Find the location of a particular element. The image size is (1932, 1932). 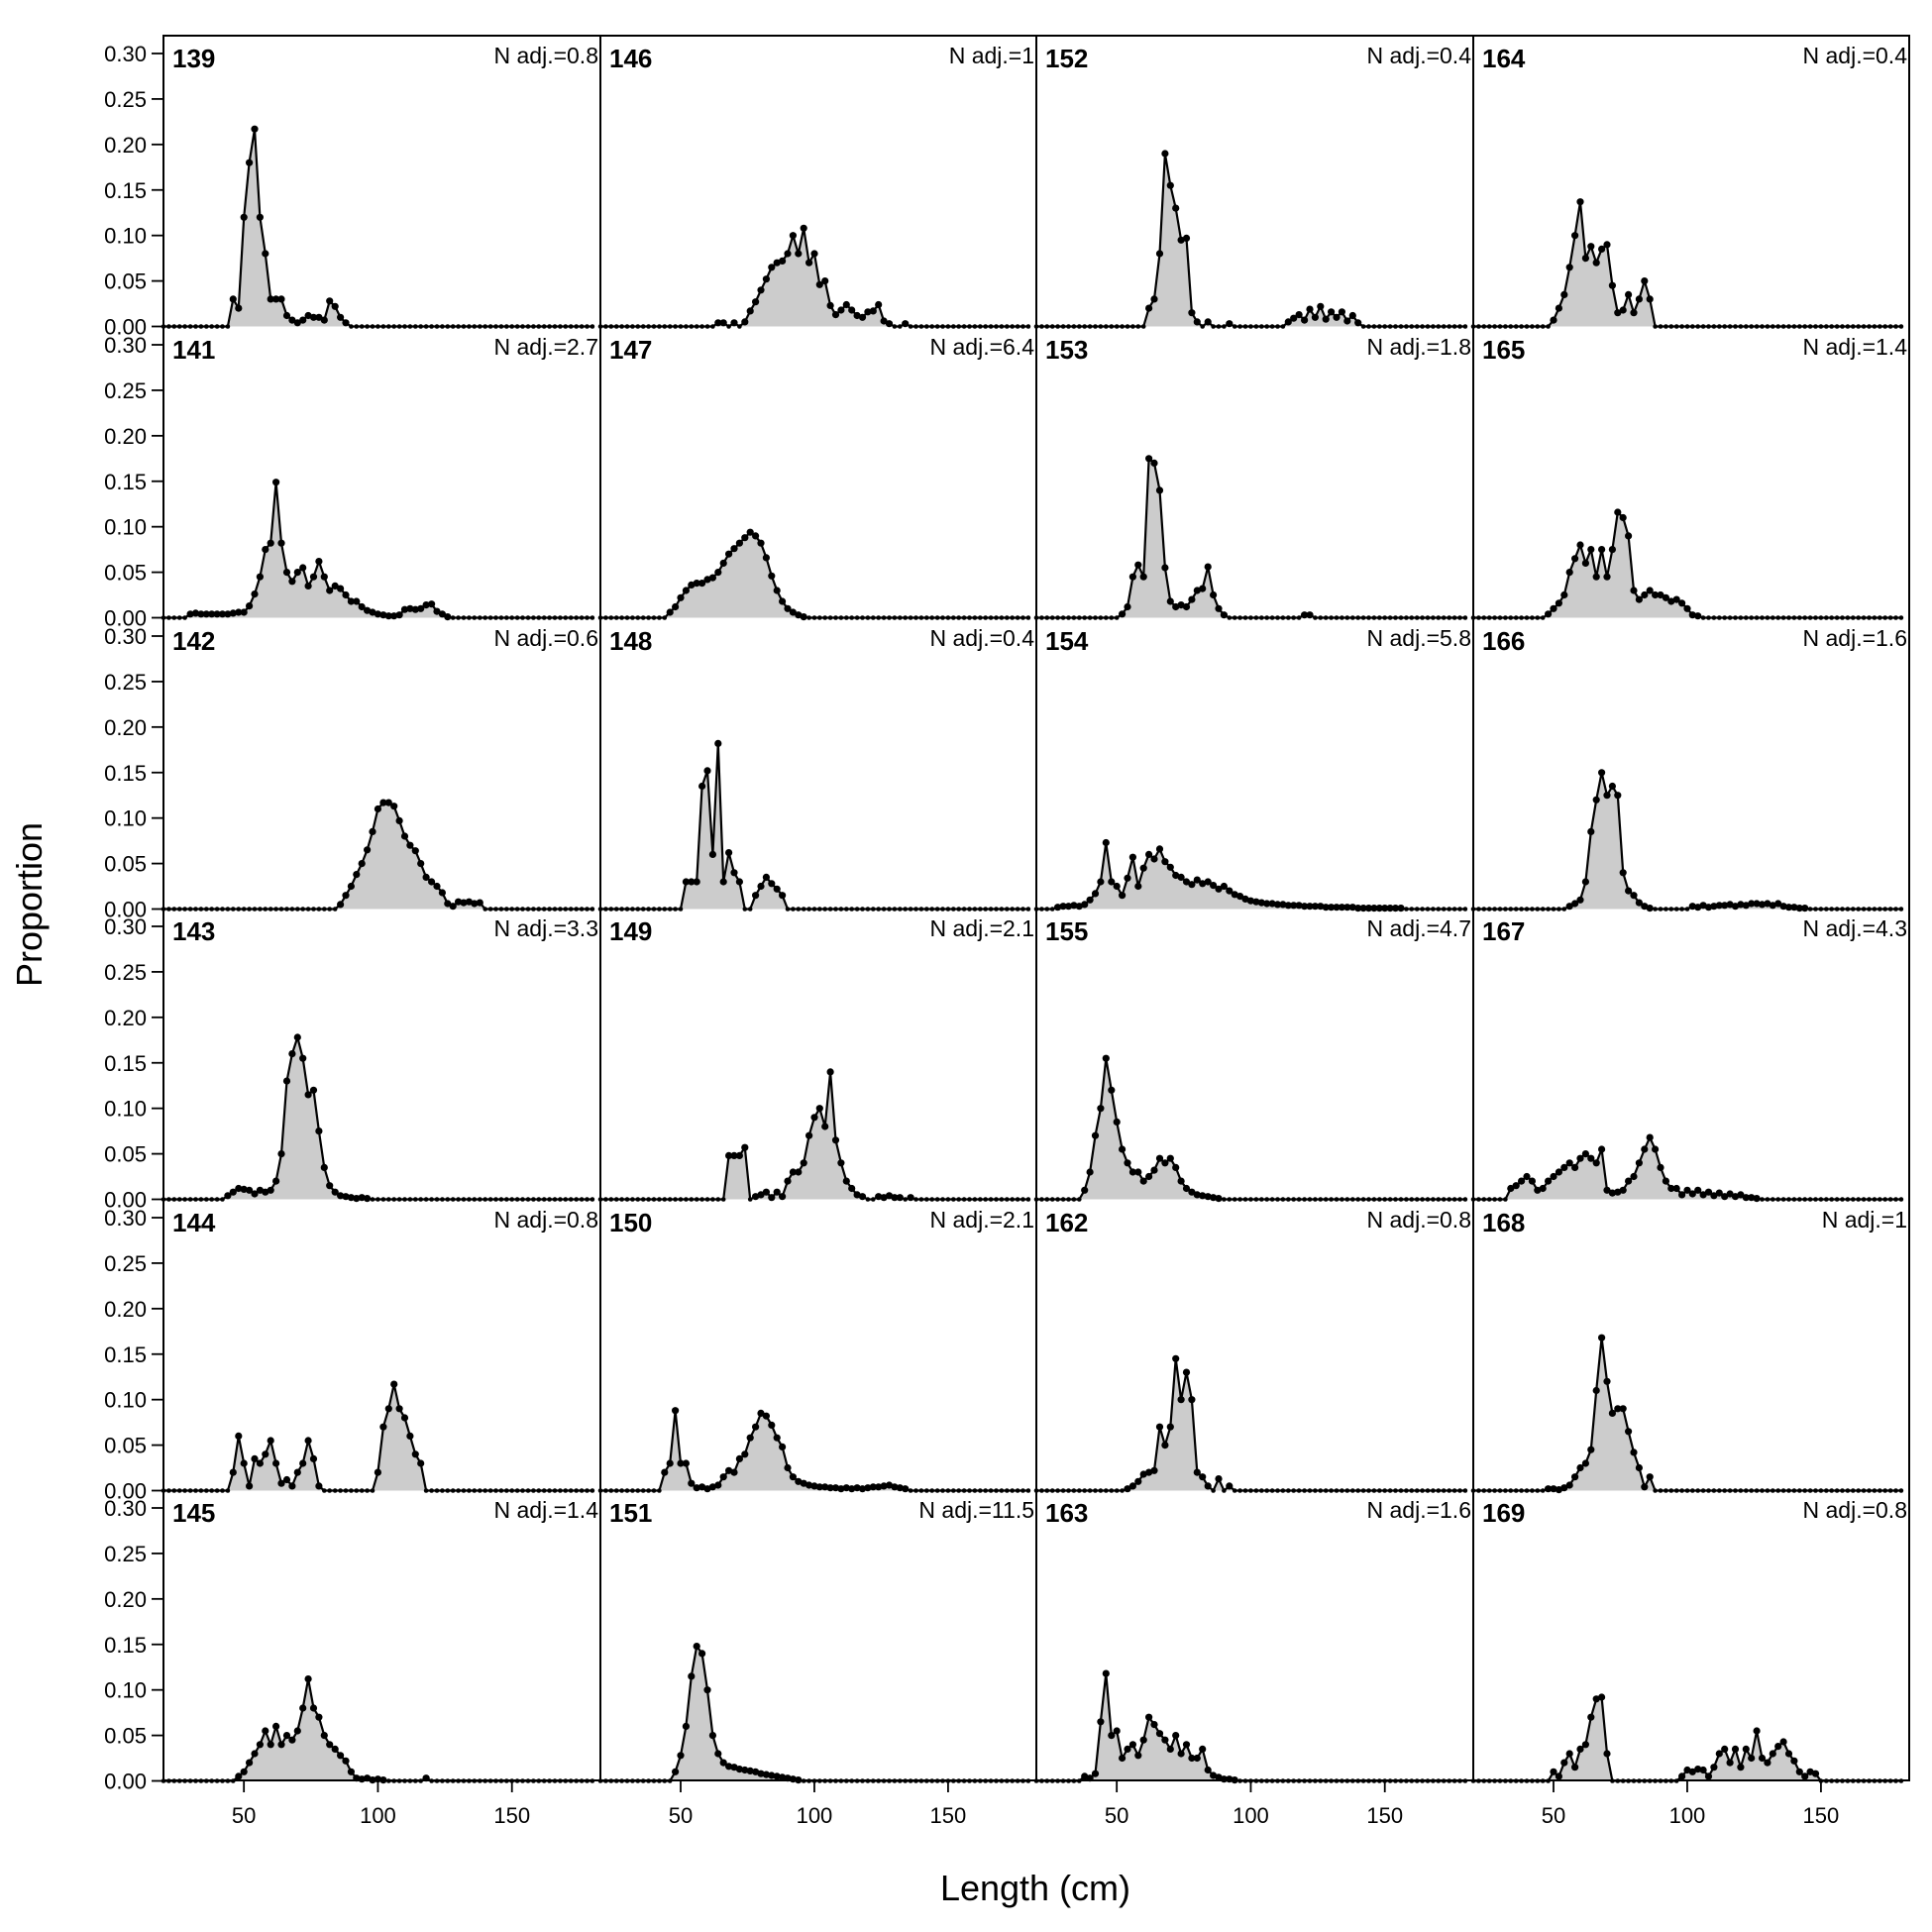

y-tick-label: 0.00 is located at coordinates (125, 327).